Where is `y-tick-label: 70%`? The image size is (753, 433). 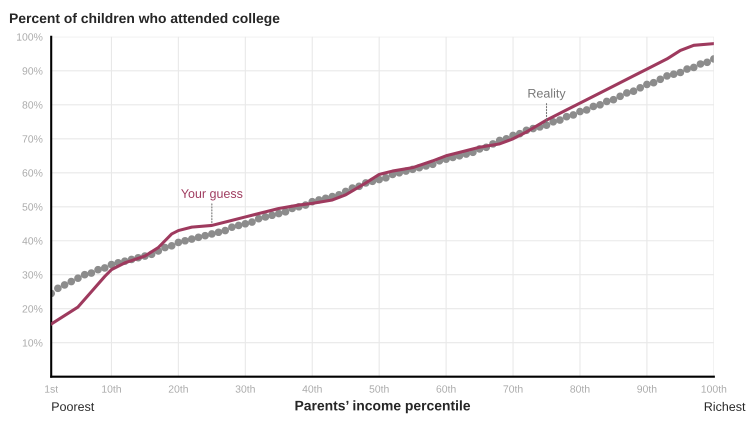 y-tick-label: 70% is located at coordinates (32, 139).